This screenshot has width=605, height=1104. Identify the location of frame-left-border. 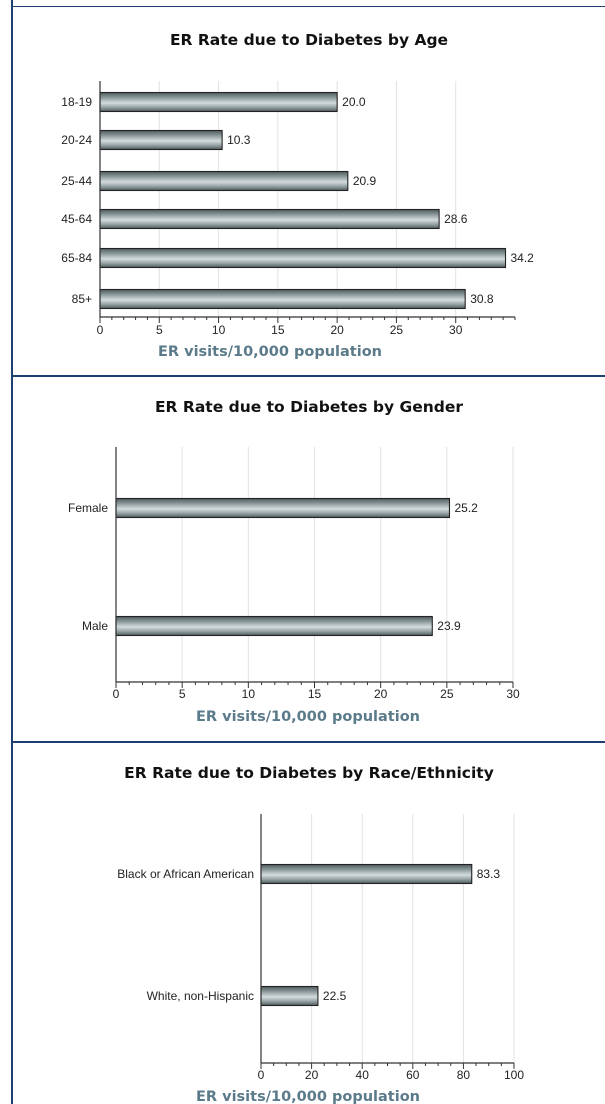
(12, 552).